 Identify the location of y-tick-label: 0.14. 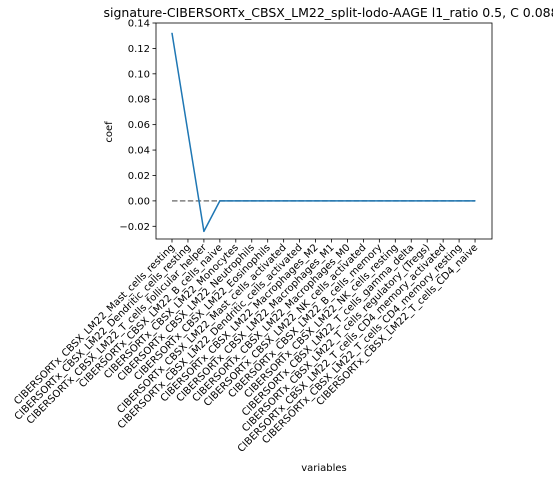
(139, 24).